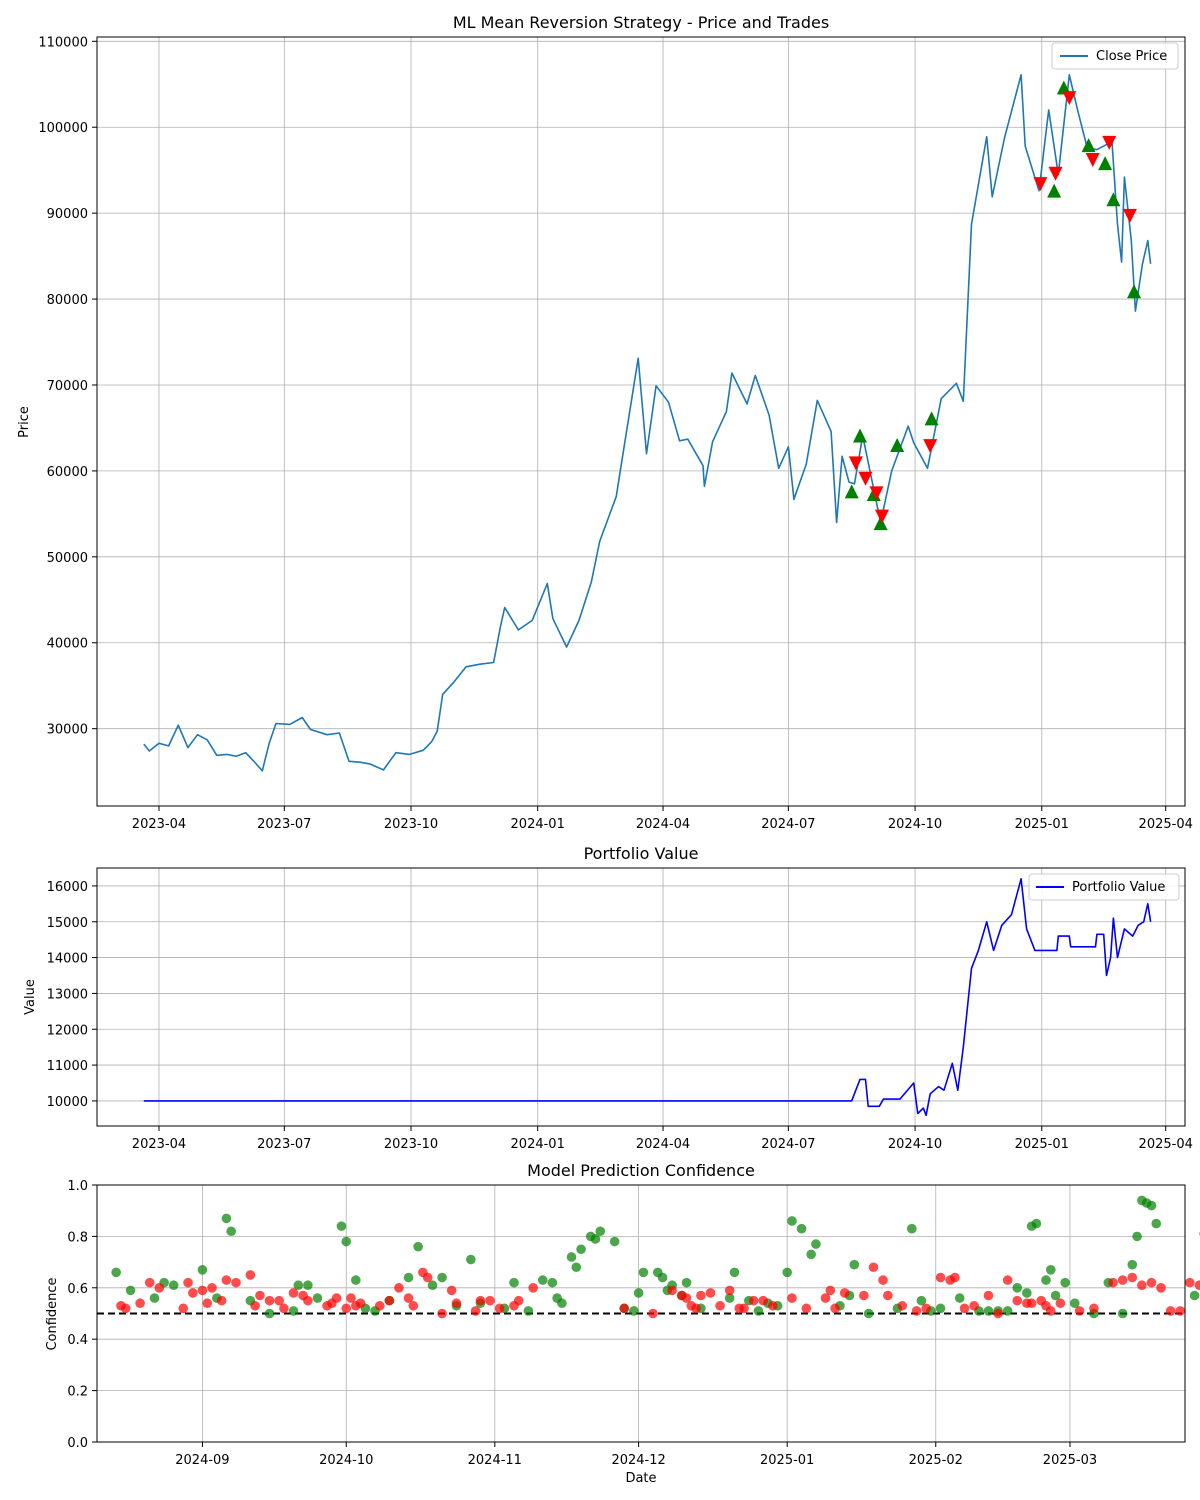 This screenshot has width=1200, height=1500. What do you see at coordinates (77, 1186) in the screenshot?
I see `y-tick-label: 1.0` at bounding box center [77, 1186].